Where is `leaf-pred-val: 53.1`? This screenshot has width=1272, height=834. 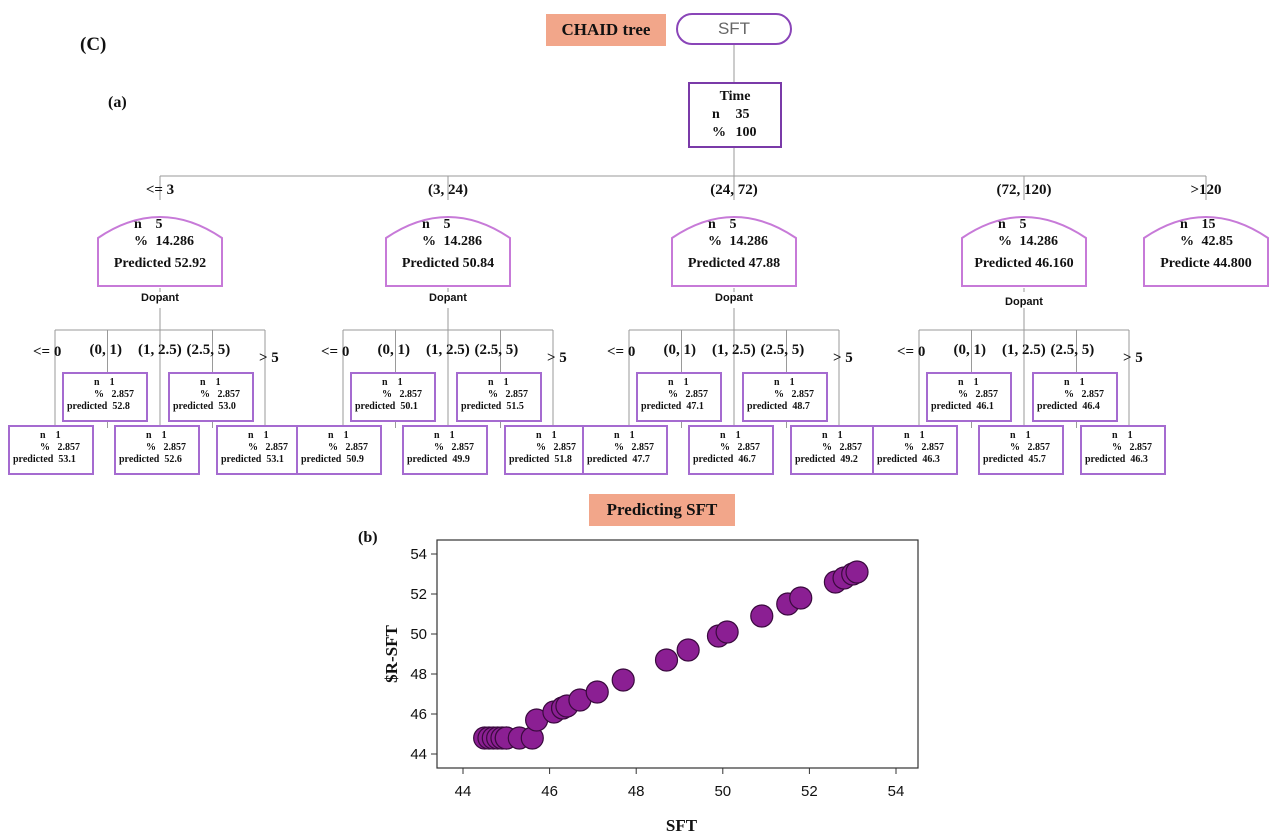
leaf-pred-val: 53.1 is located at coordinates (67, 459).